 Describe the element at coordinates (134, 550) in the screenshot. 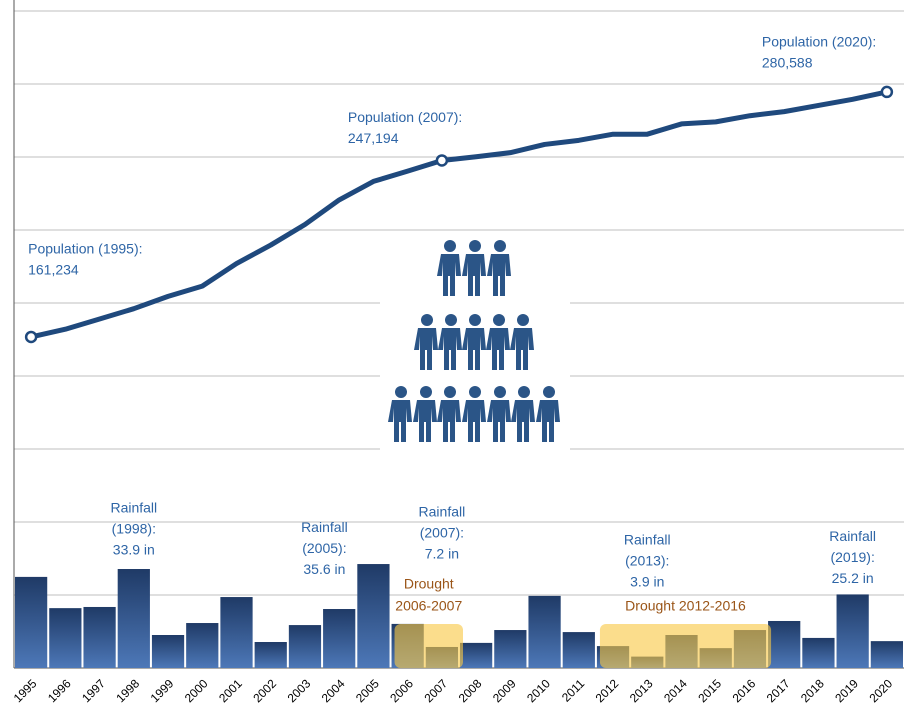

I see `annotation: 33.9 in` at that location.